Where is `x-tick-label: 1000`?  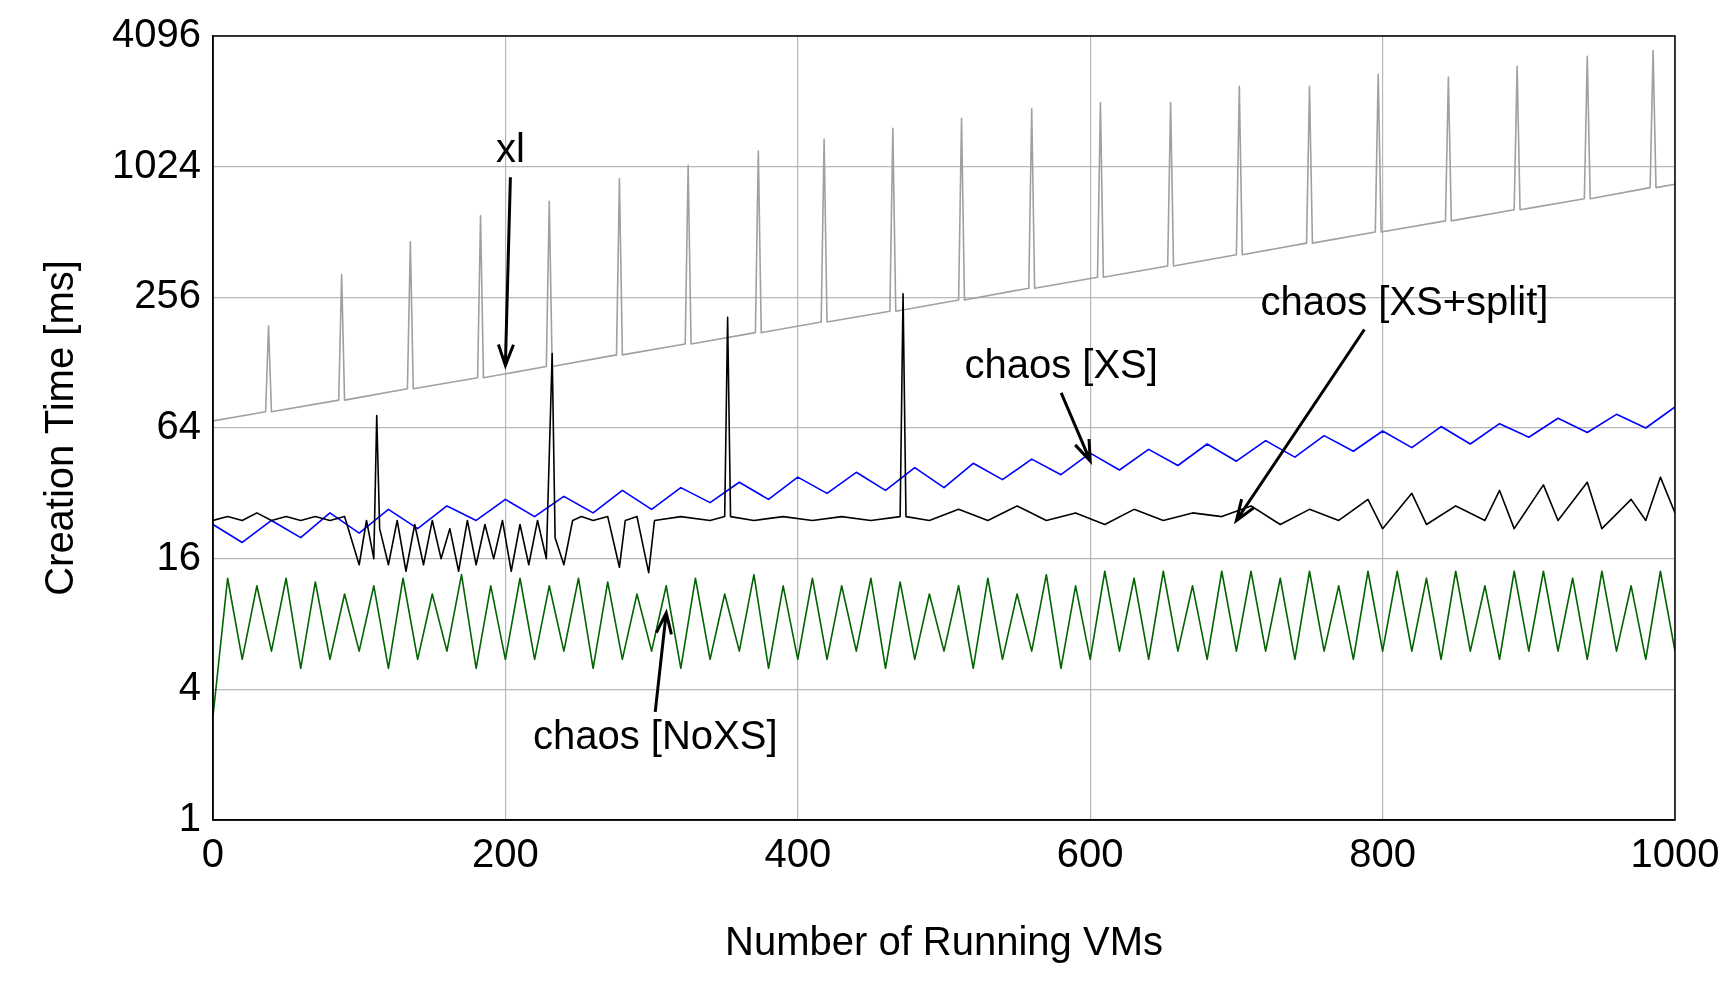
x-tick-label: 1000 is located at coordinates (1675, 853).